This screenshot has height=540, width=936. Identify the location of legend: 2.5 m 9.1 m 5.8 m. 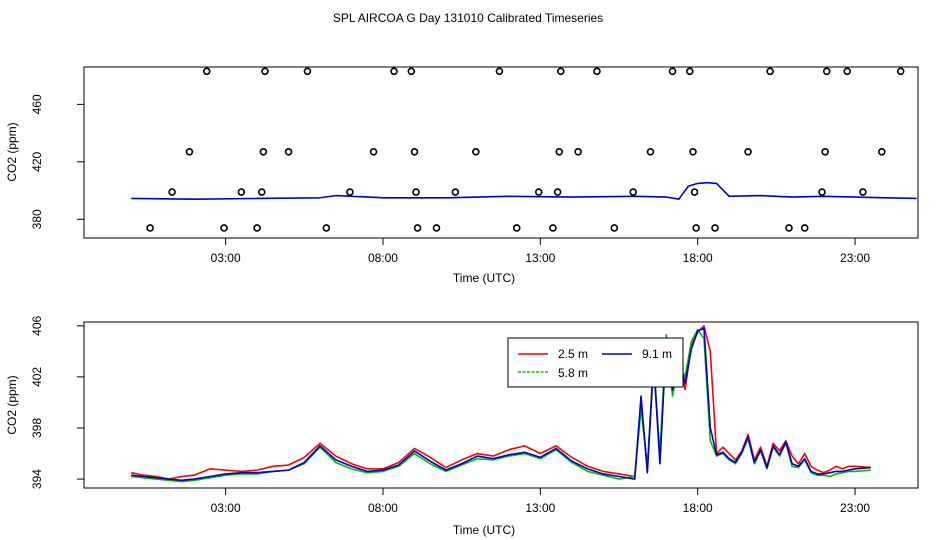
(595, 362).